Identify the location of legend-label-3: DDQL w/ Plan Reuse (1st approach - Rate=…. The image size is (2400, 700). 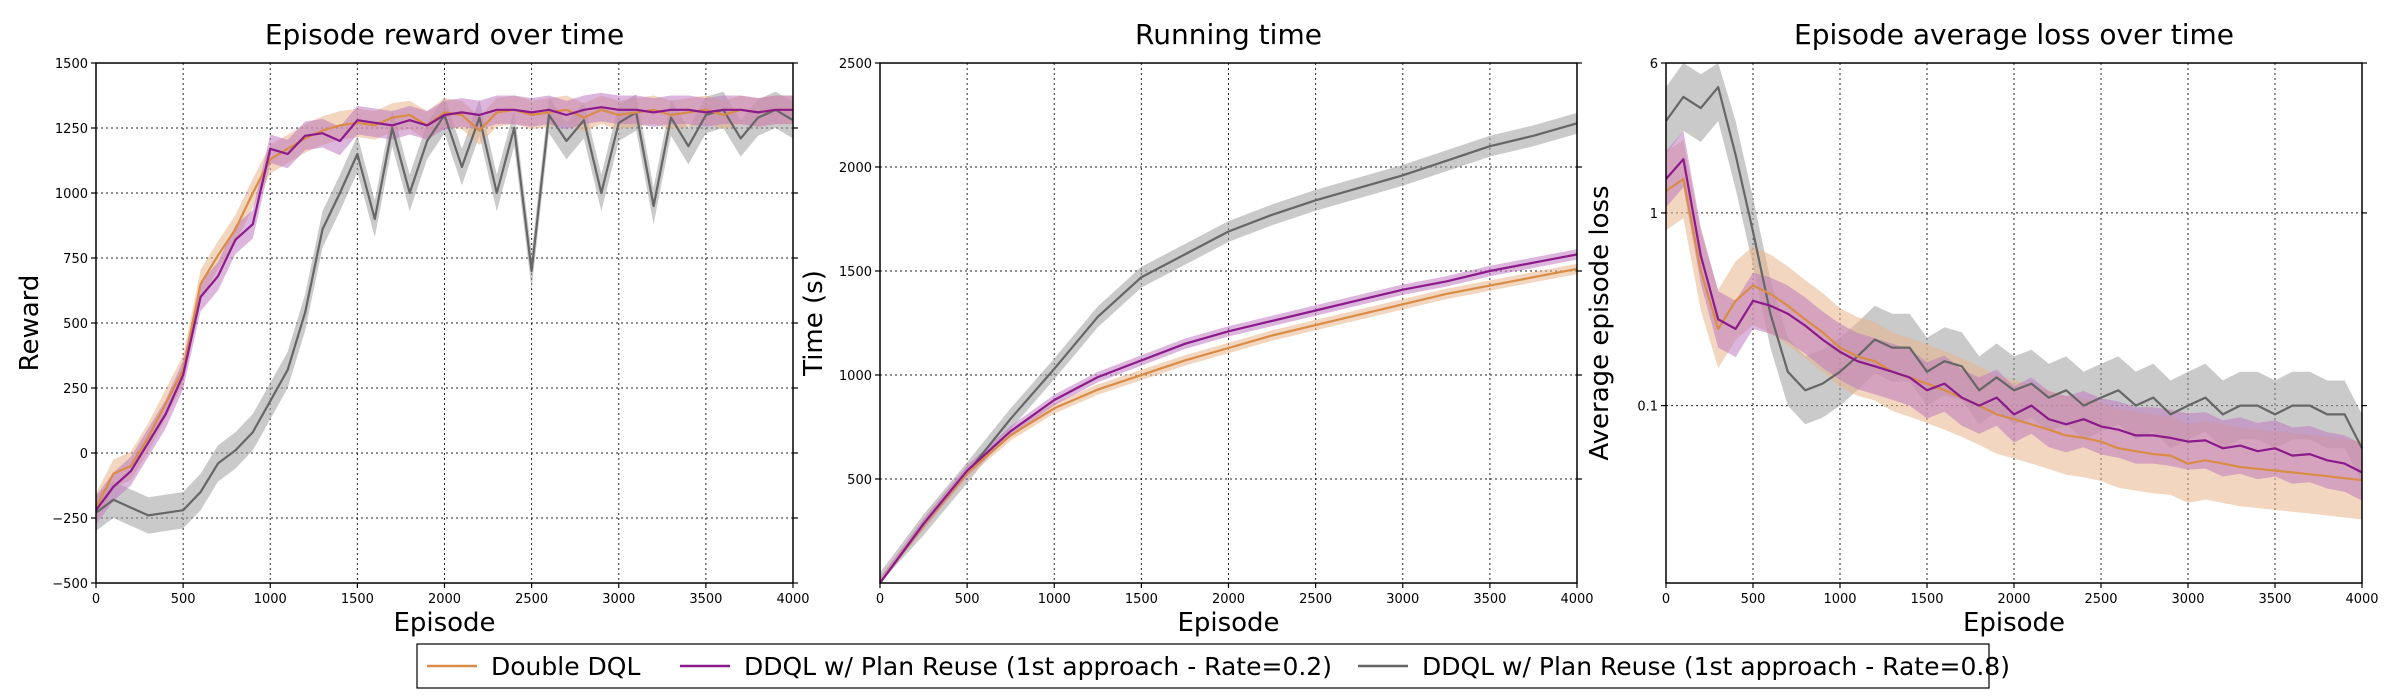
(1716, 666).